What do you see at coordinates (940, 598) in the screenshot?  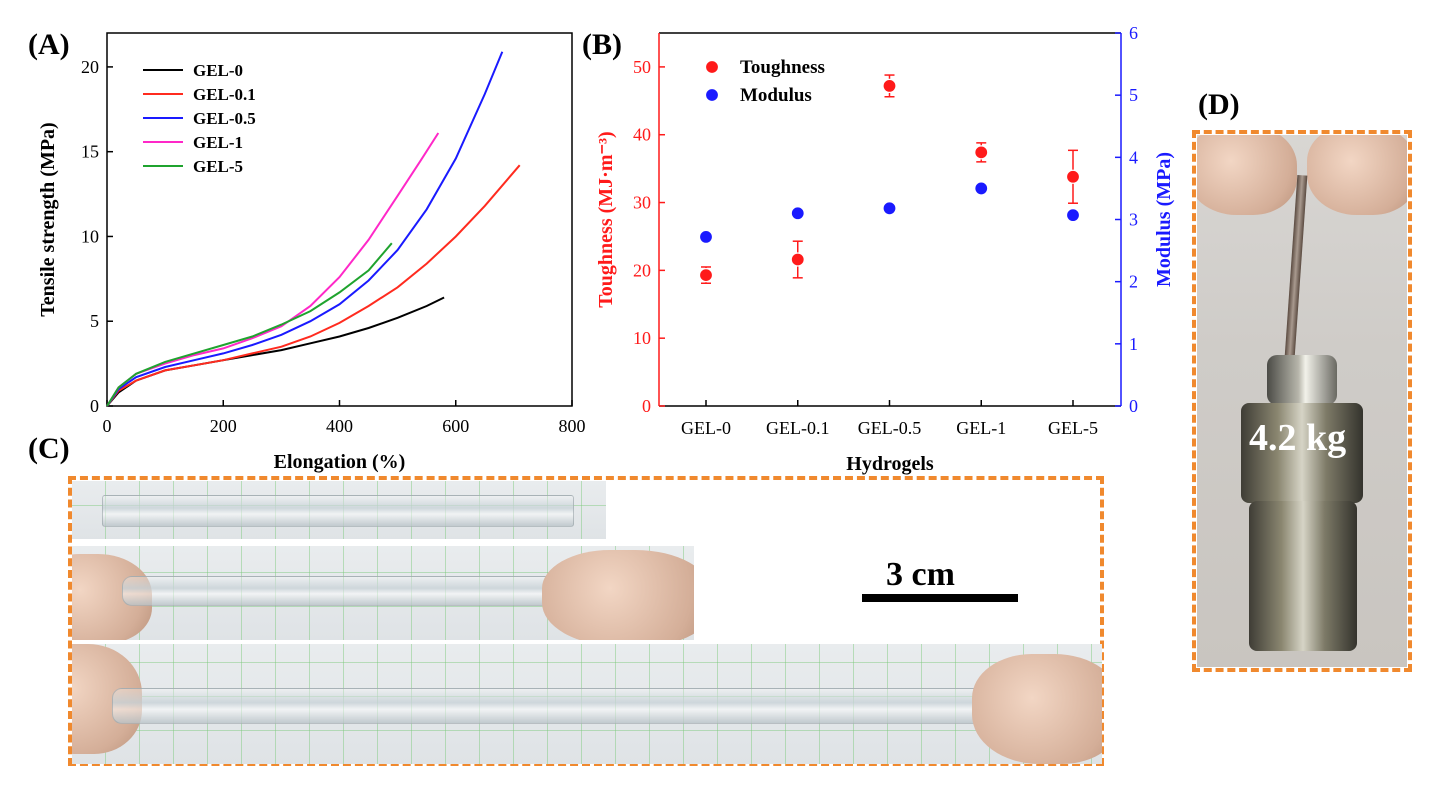 I see `scale-bar` at bounding box center [940, 598].